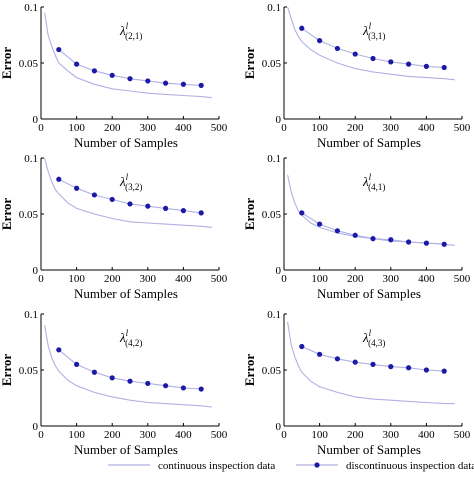 The height and width of the screenshot is (482, 474). What do you see at coordinates (216, 466) in the screenshot?
I see `legend-label-continuous: continuous inspection data` at bounding box center [216, 466].